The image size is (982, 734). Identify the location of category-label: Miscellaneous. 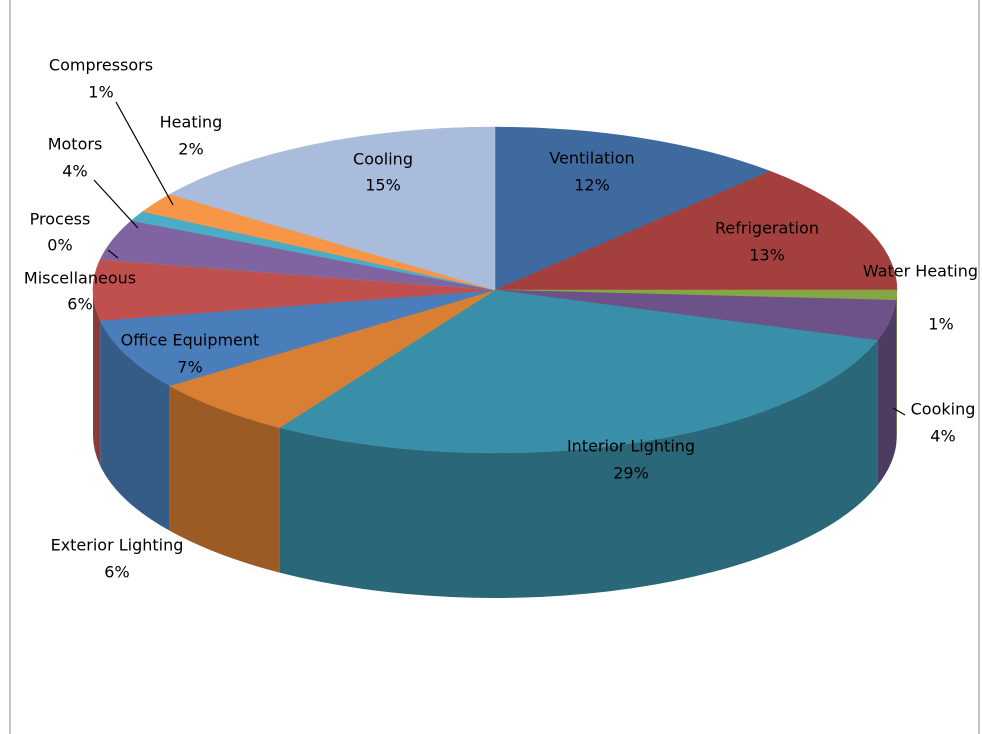
(80, 278).